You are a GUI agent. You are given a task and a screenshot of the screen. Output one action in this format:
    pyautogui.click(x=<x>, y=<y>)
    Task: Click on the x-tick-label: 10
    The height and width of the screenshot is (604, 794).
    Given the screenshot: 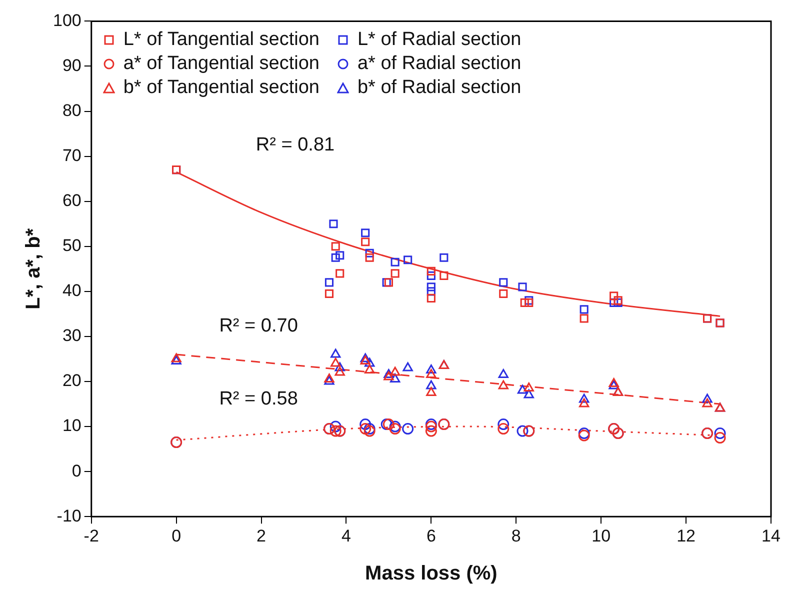 What is the action you would take?
    pyautogui.click(x=601, y=536)
    